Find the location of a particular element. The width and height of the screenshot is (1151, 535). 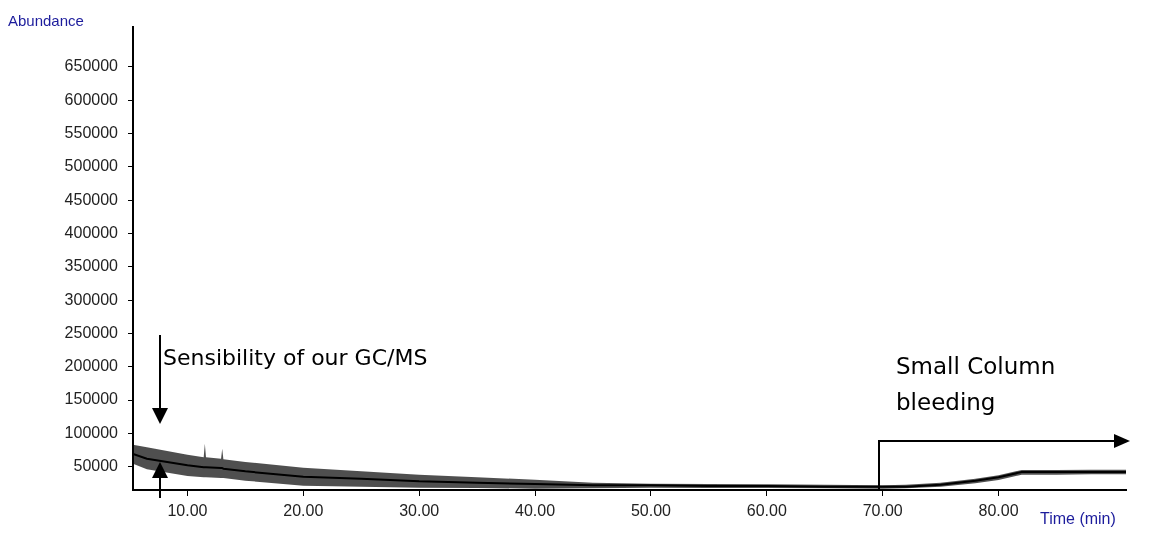

y-tick-label: 550000 is located at coordinates (91, 132).